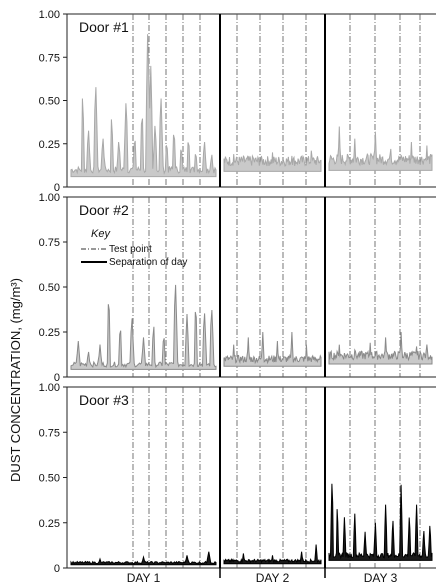  Describe the element at coordinates (148, 262) in the screenshot. I see `legend-label-separation: Separation of day` at that location.